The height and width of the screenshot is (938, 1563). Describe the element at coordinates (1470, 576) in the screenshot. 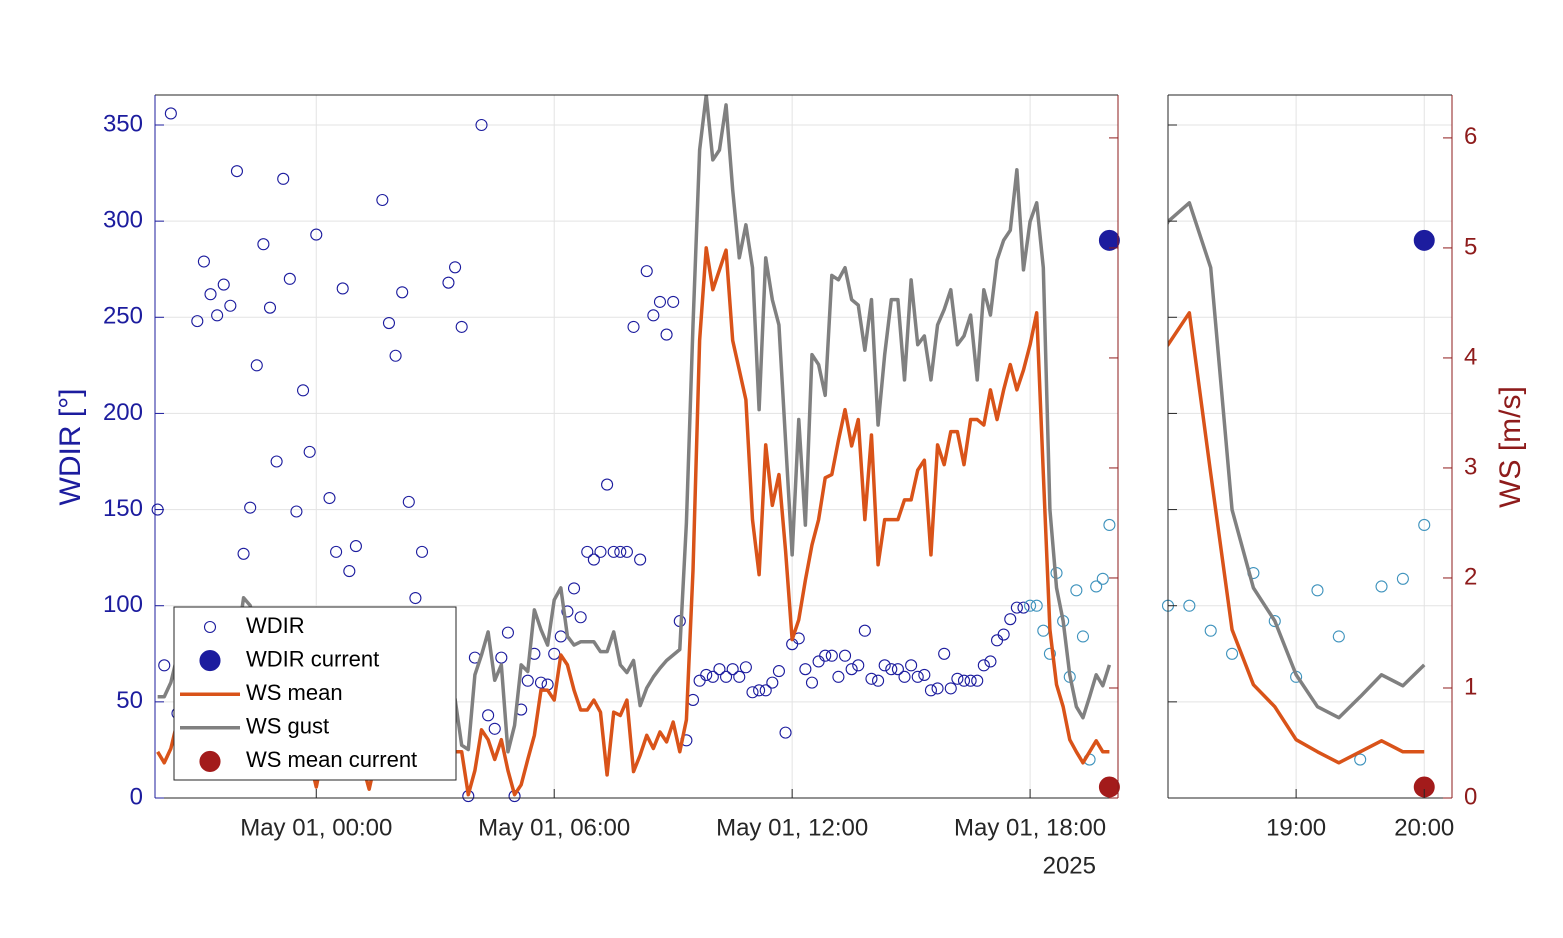

I see `y2-tick-label: 2` at that location.